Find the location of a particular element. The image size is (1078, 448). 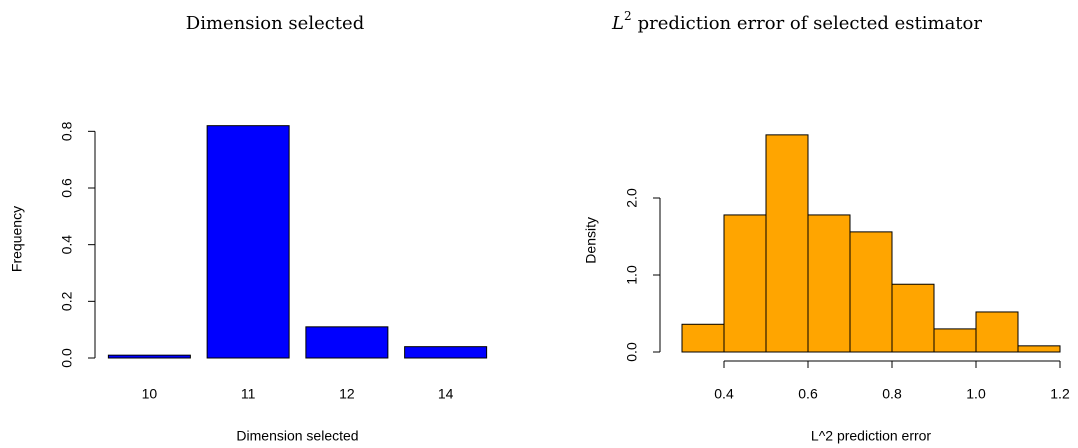

title-sup: 2 is located at coordinates (628, 16).